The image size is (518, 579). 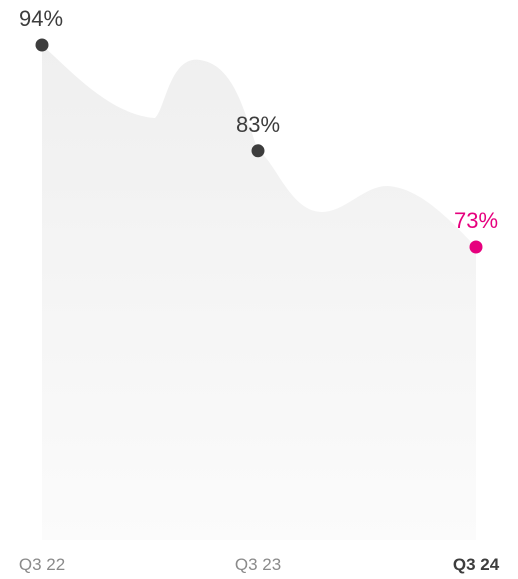 What do you see at coordinates (258, 564) in the screenshot?
I see `x-tick-label: Q3 23` at bounding box center [258, 564].